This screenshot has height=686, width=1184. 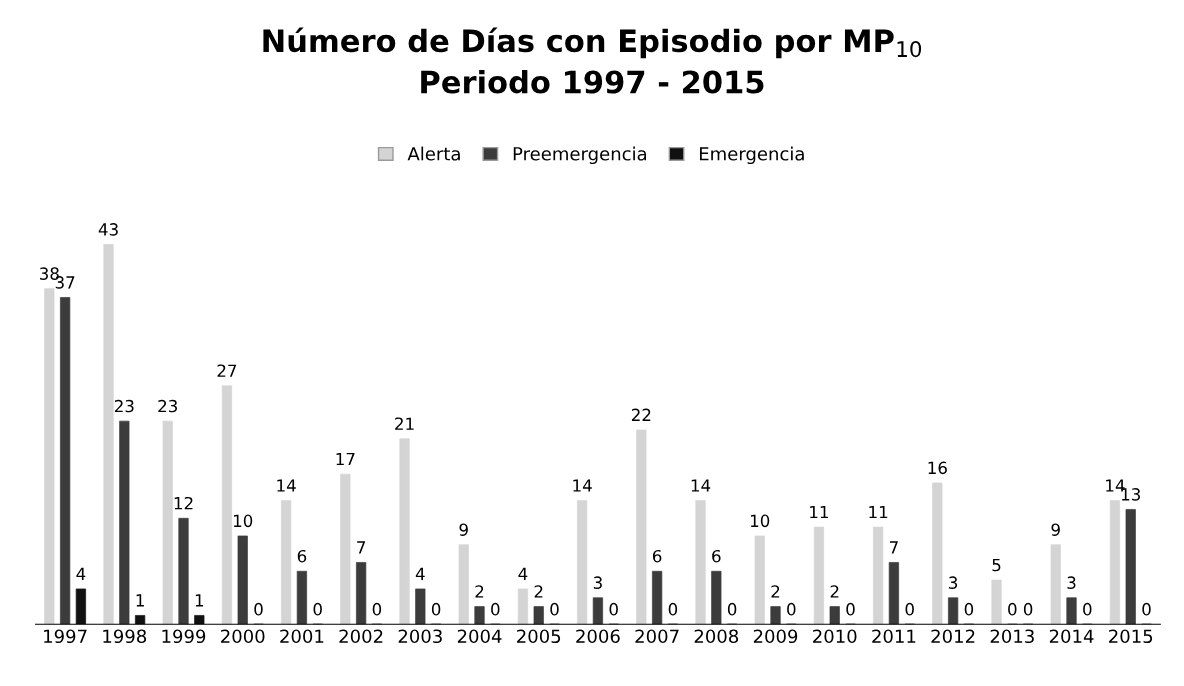 What do you see at coordinates (657, 636) in the screenshot?
I see `x-tick-label: 2007` at bounding box center [657, 636].